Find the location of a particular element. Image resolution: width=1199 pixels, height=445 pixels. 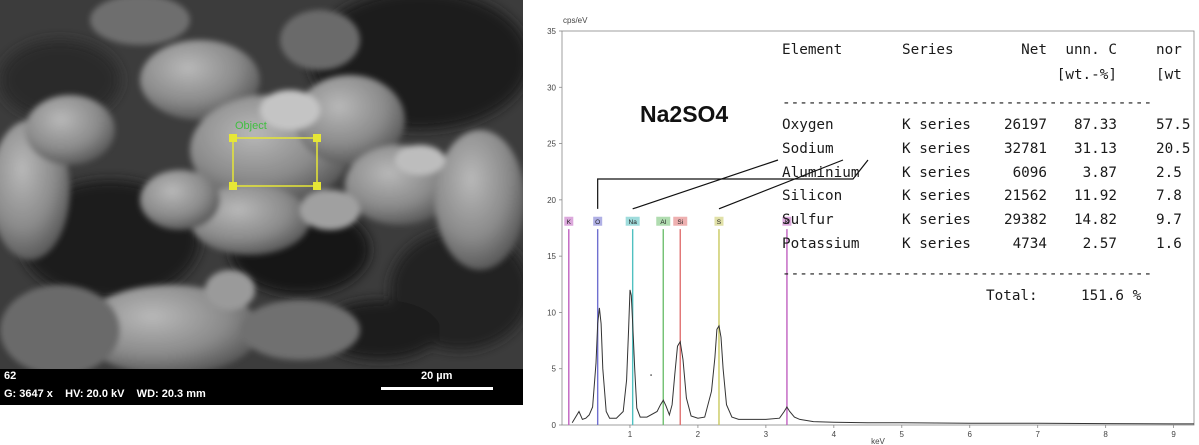

total-label: Total: is located at coordinates (1012, 296).